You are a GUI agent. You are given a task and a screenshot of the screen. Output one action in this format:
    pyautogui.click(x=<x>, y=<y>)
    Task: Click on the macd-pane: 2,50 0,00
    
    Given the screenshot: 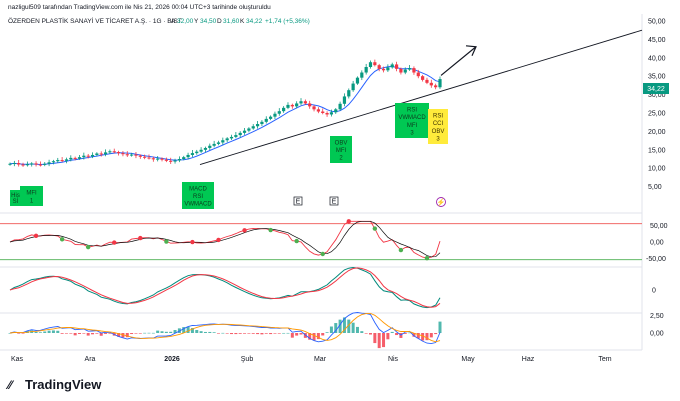 What is the action you would take?
    pyautogui.click(x=336, y=330)
    